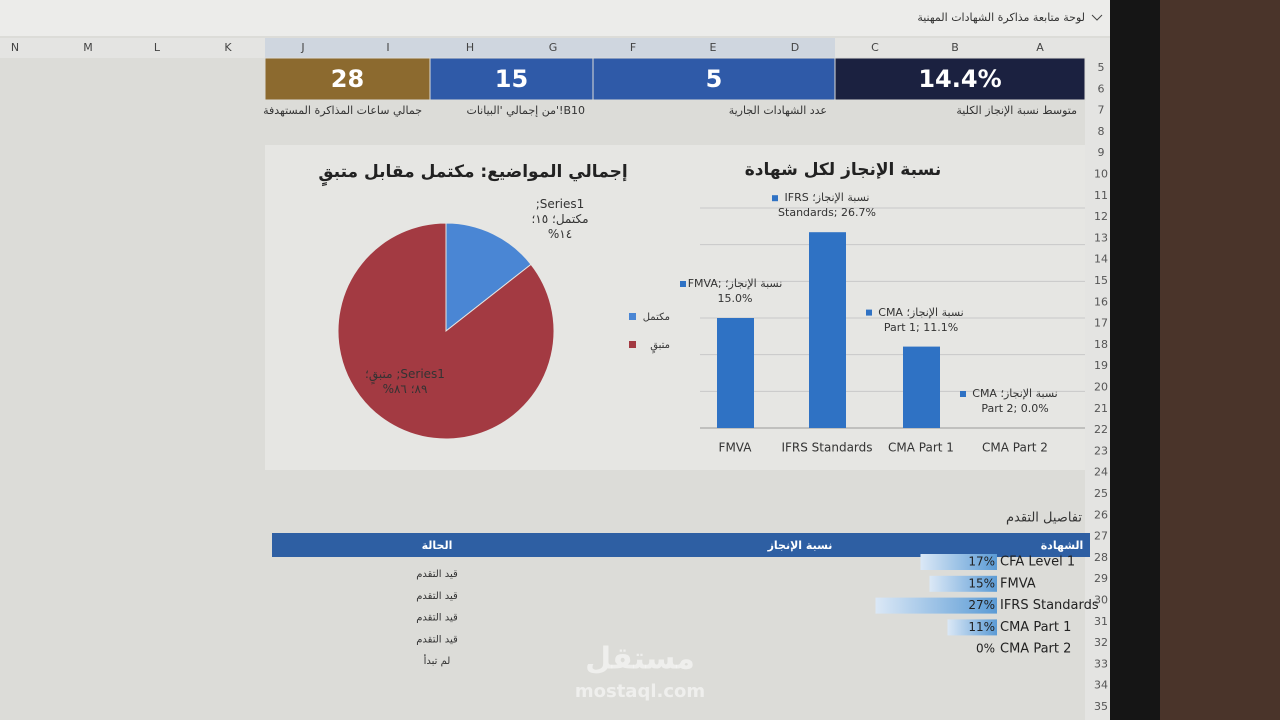  What do you see at coordinates (735, 291) in the screenshot?
I see `bar-data-label: نسبة الإنجاز؛ FMVA; 15.0%` at bounding box center [735, 291].